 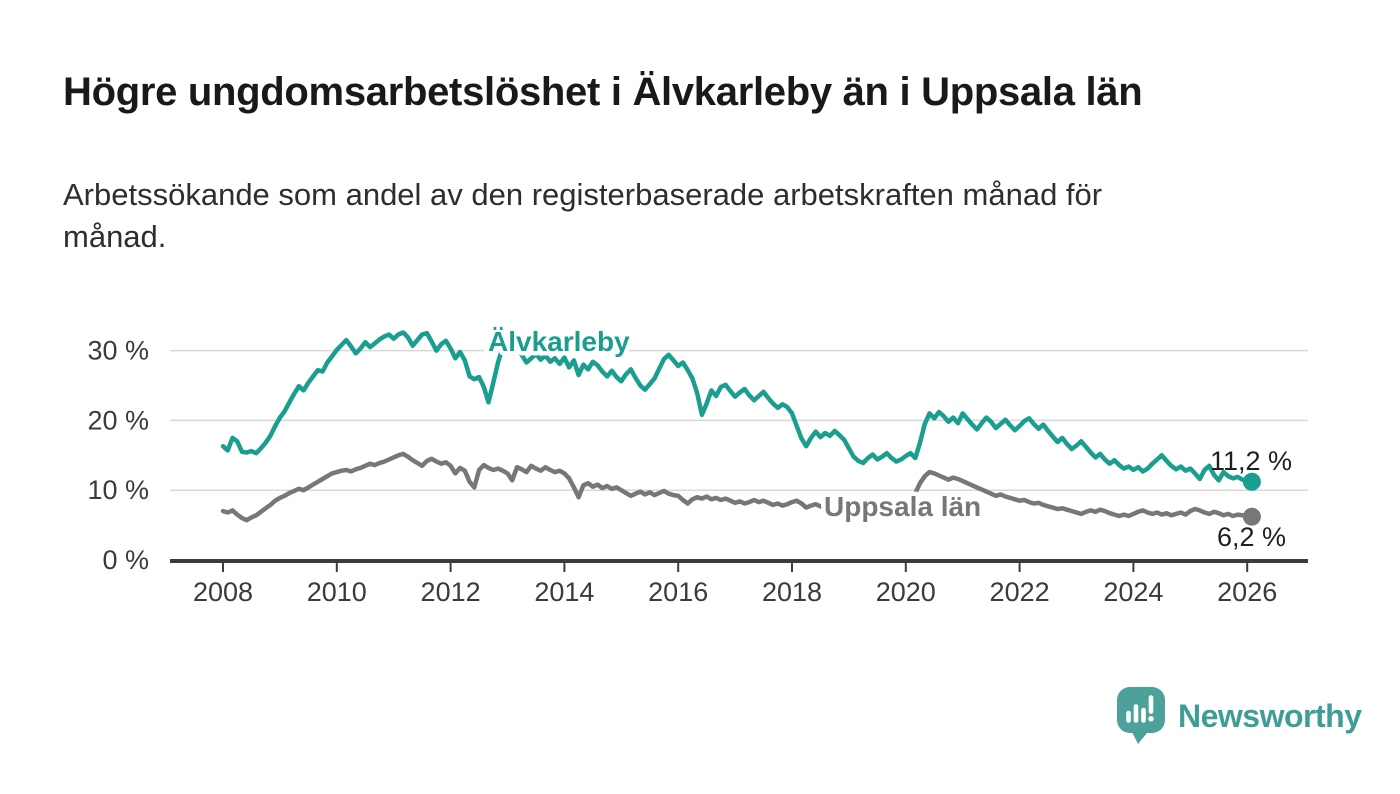 I want to click on logo-exclamation-dot-icon, so click(x=1151, y=719).